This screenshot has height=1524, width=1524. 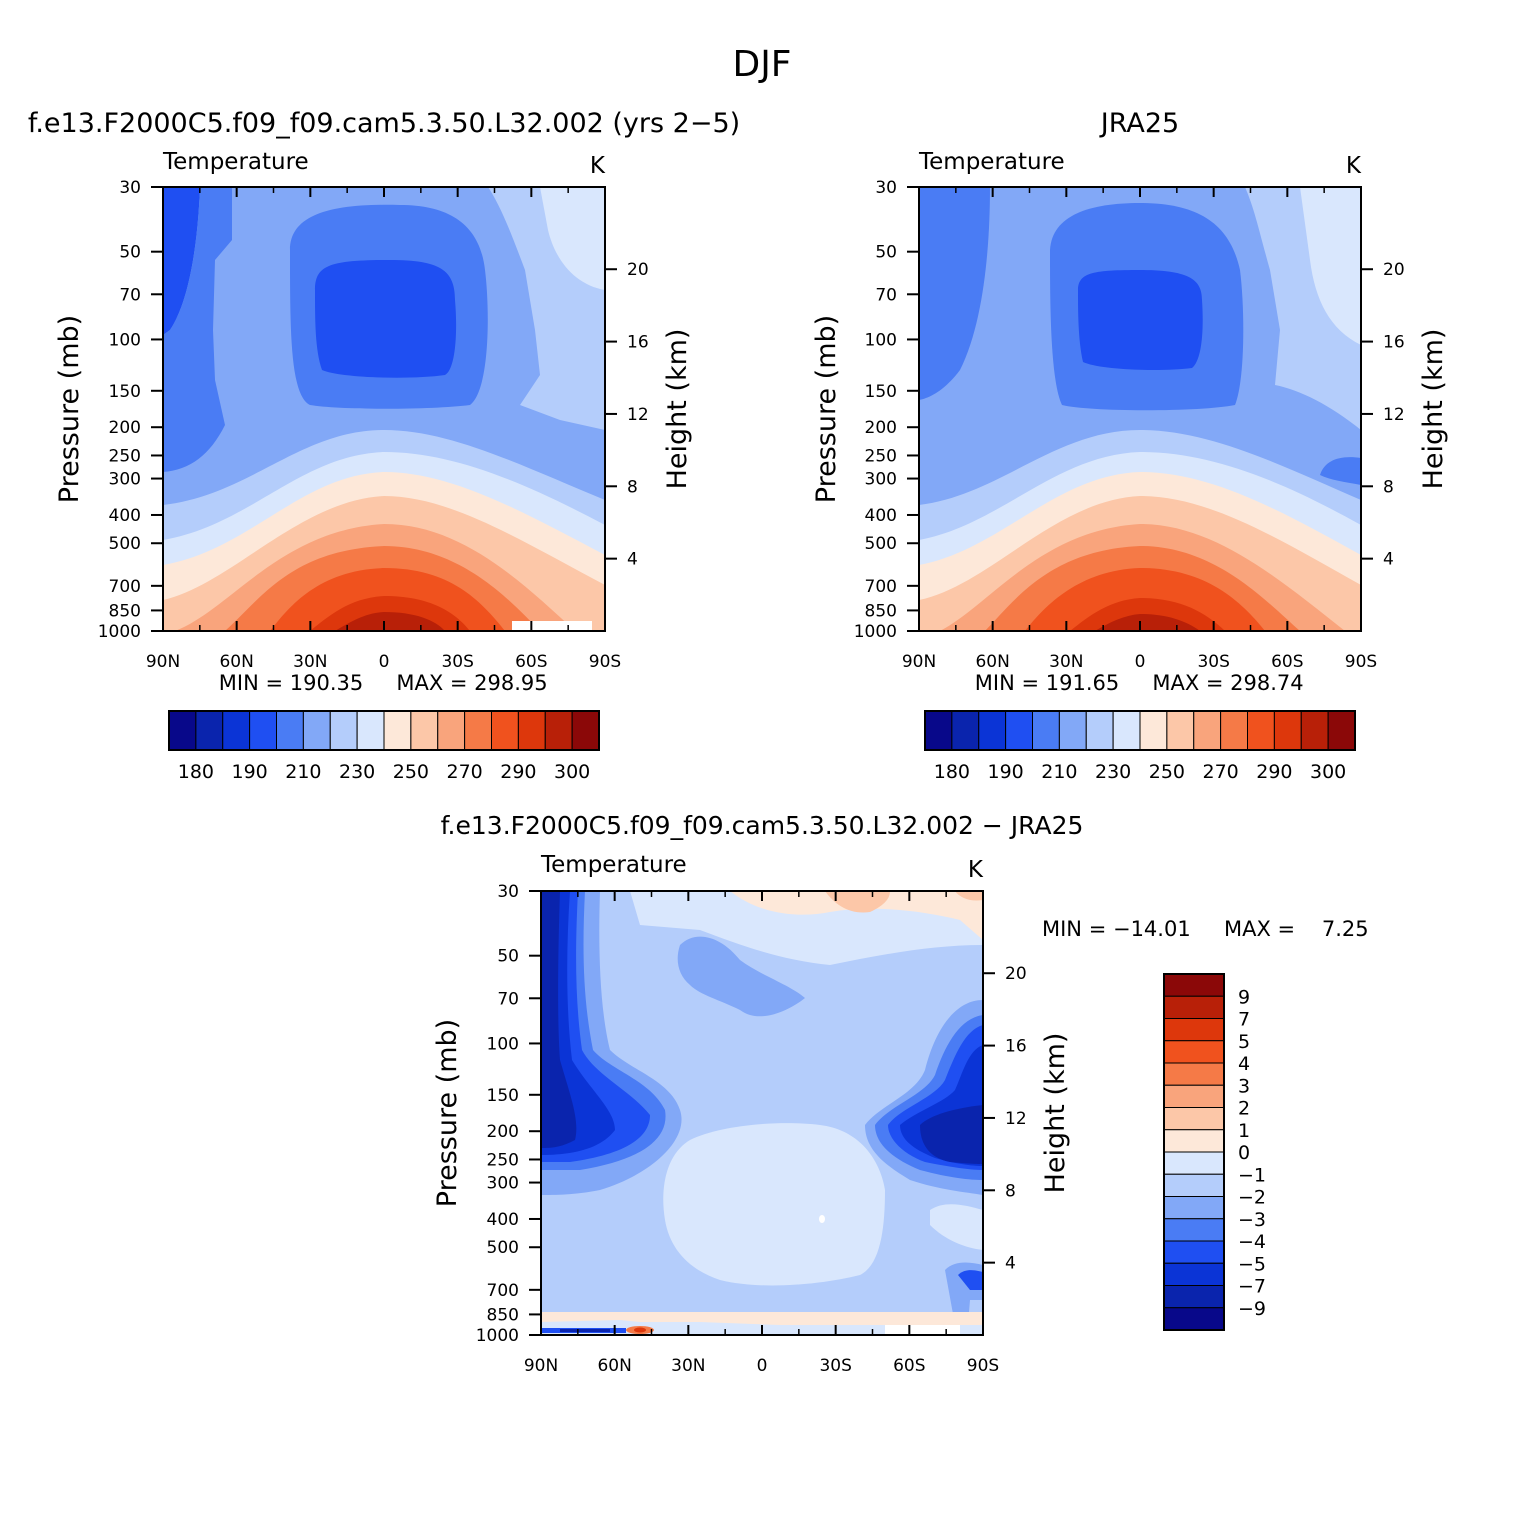 I want to click on colorbar-label: −9, so click(x=1252, y=1309).